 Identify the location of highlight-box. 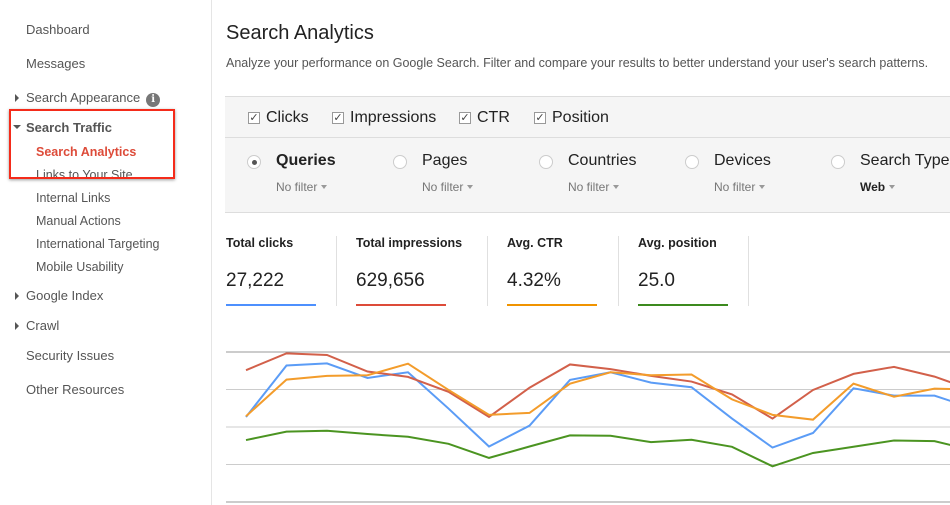
(92, 144).